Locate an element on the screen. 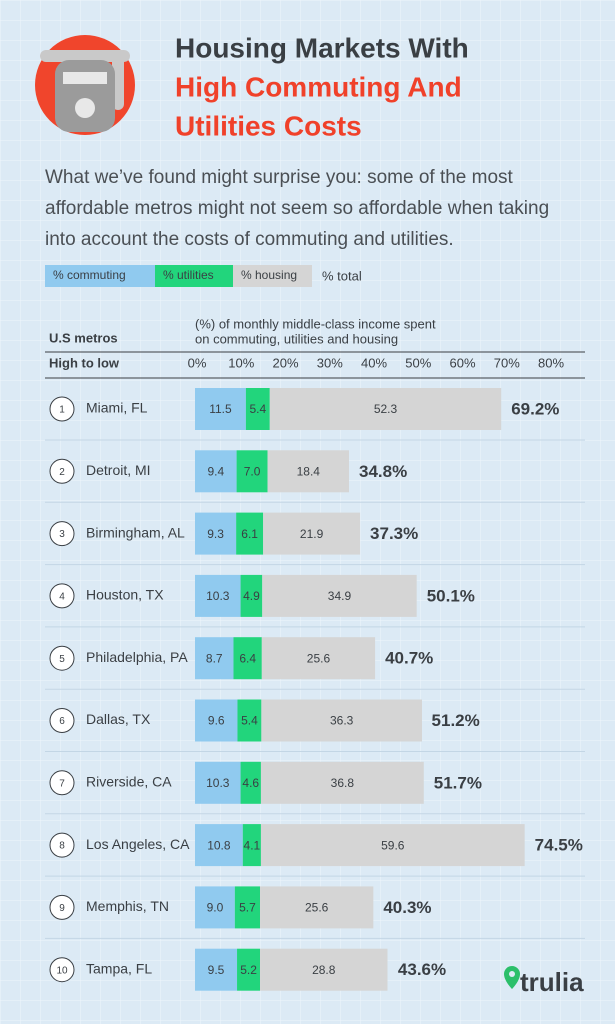 The height and width of the screenshot is (1024, 615). segment-label: 34.9 is located at coordinates (340, 596).